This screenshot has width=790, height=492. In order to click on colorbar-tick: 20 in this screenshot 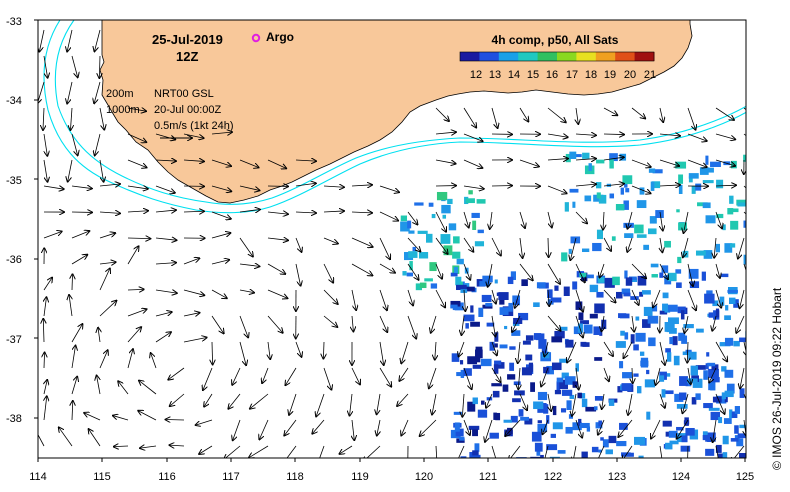, I will do `click(630, 75)`.